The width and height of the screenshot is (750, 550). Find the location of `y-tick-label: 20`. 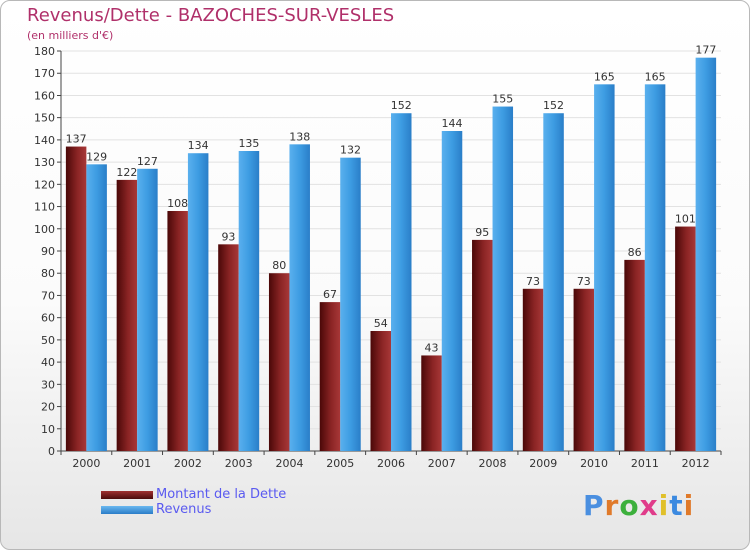

y-tick-label: 20 is located at coordinates (48, 407).